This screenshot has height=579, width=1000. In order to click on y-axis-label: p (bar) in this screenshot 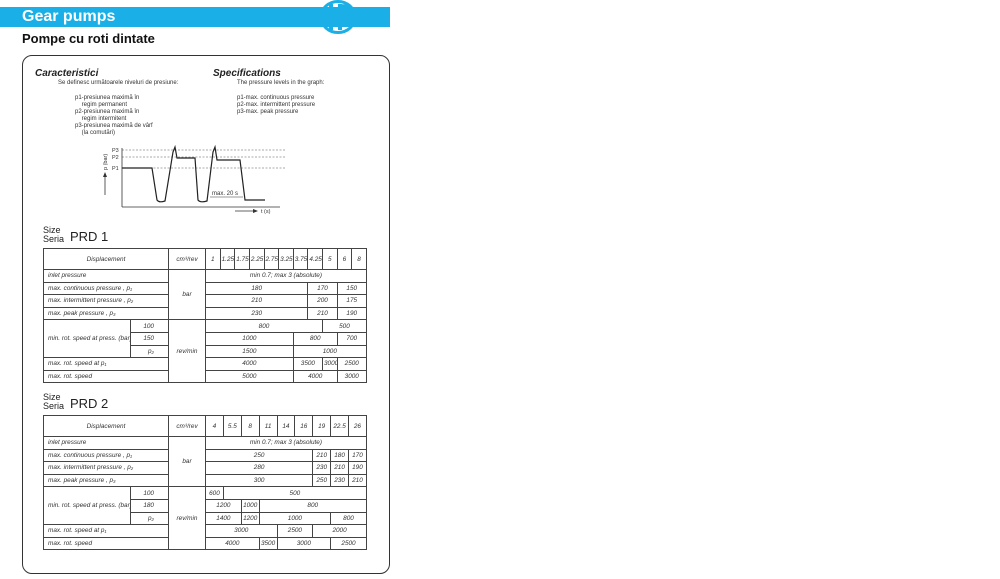, I will do `click(106, 162)`.